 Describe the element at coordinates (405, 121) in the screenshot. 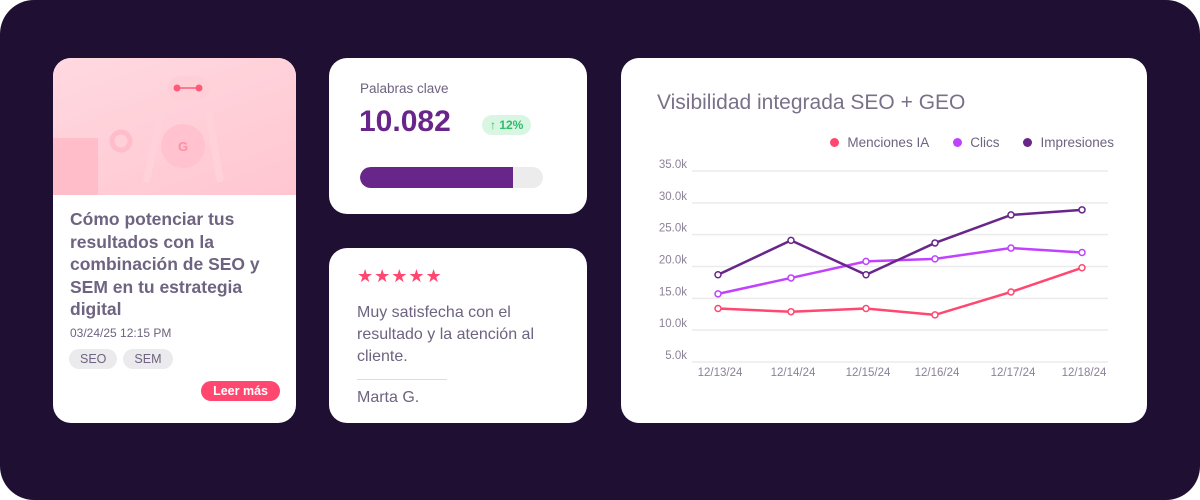

I see `keywords-value: 10.082` at that location.